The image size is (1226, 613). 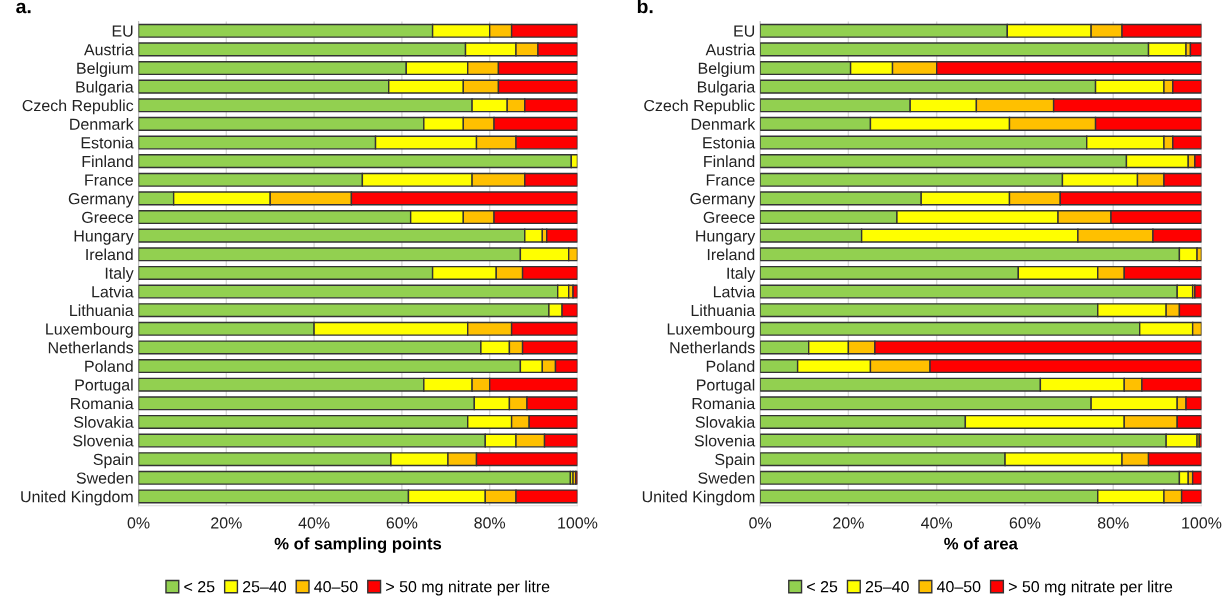 What do you see at coordinates (981, 543) in the screenshot?
I see `x-axis-title: % of area` at bounding box center [981, 543].